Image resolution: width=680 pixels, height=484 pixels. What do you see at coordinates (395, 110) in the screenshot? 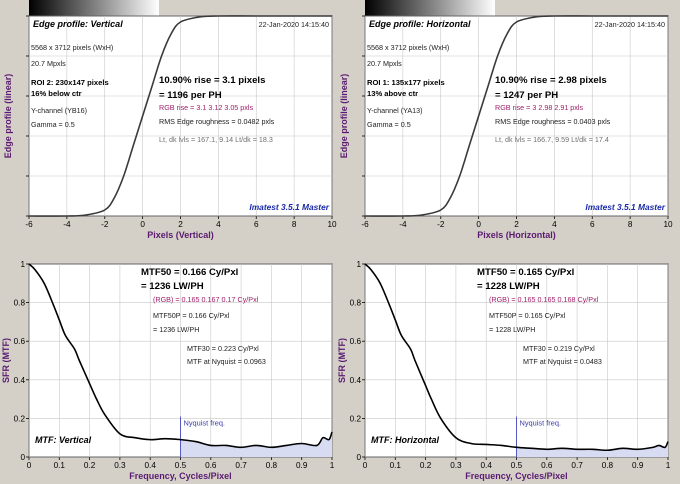
I see `channel-text: Y-channel (YA13)` at bounding box center [395, 110].